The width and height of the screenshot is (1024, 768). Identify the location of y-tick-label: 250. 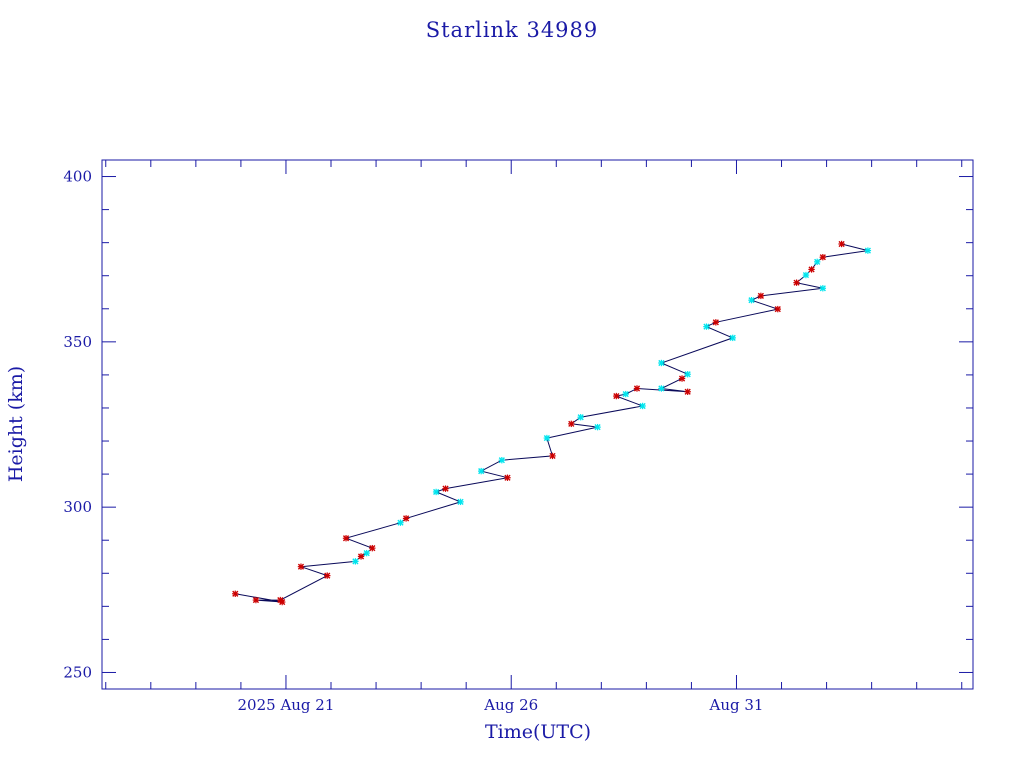
(77, 672).